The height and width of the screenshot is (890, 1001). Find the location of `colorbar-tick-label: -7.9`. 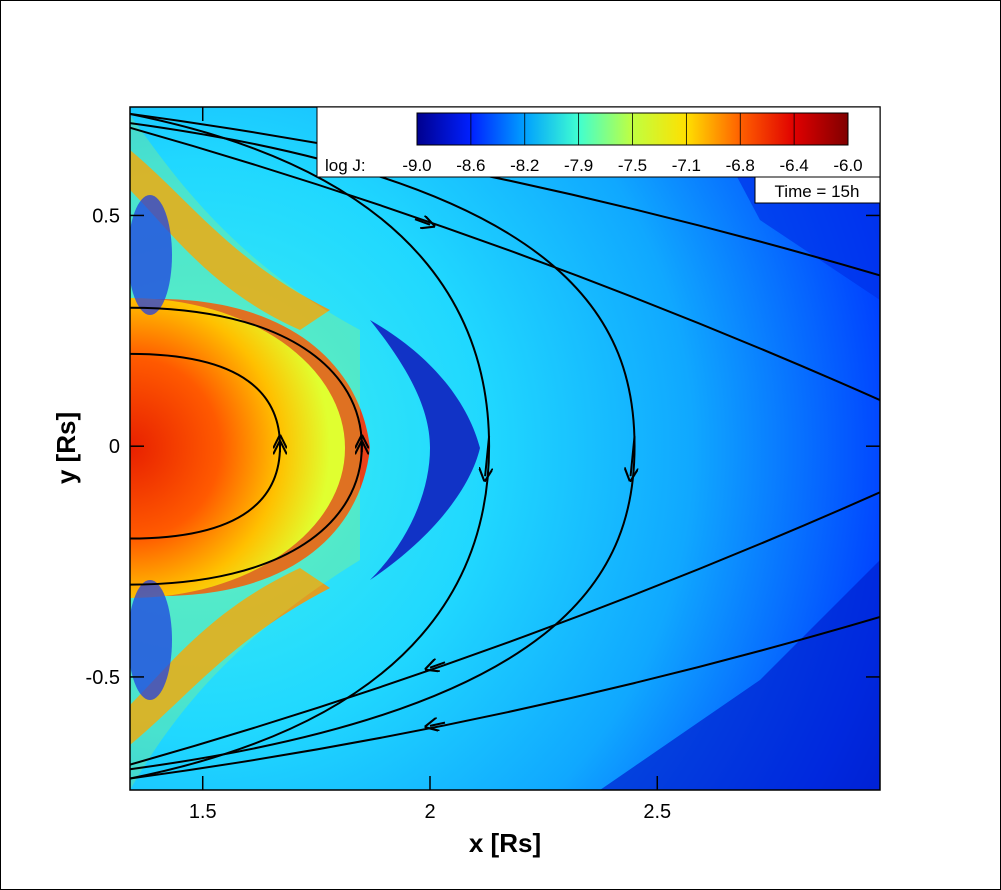

colorbar-tick-label: -7.9 is located at coordinates (578, 165).